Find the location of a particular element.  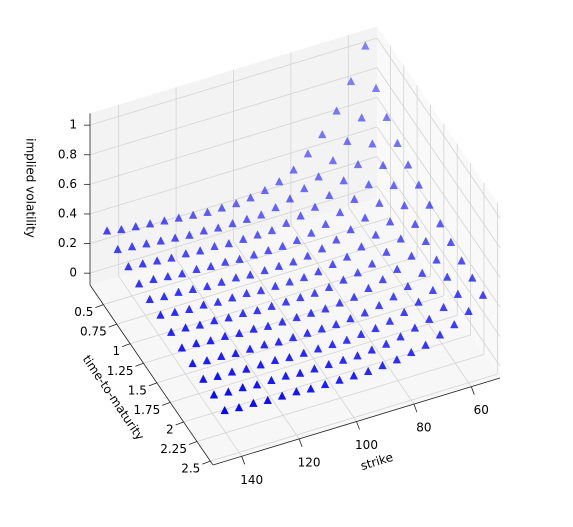

y-tick-label: 1.5 is located at coordinates (137, 390).